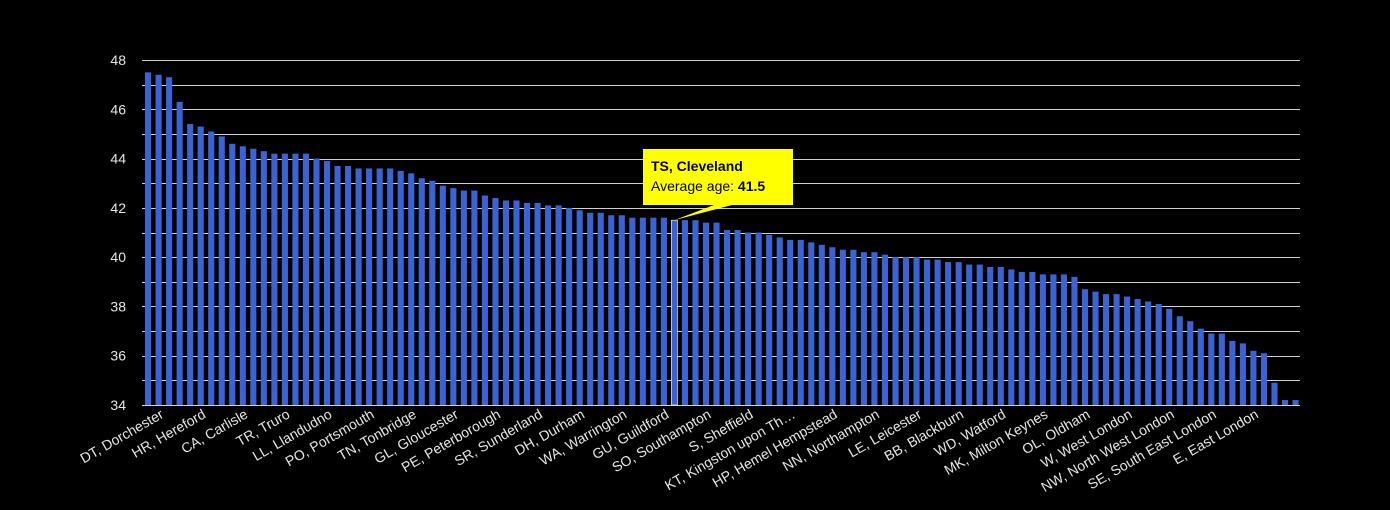 This screenshot has width=1390, height=510. What do you see at coordinates (674, 312) in the screenshot?
I see `highlighted-bar` at bounding box center [674, 312].